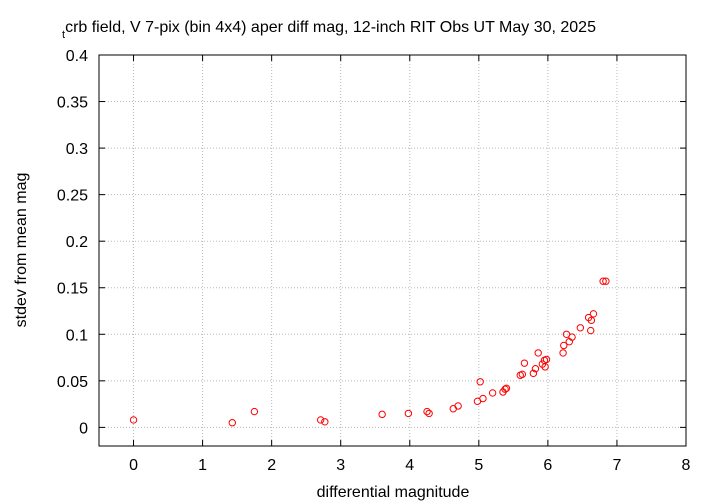 Image resolution: width=720 pixels, height=504 pixels. What do you see at coordinates (340, 465) in the screenshot?
I see `x-tick-label: 3` at bounding box center [340, 465].